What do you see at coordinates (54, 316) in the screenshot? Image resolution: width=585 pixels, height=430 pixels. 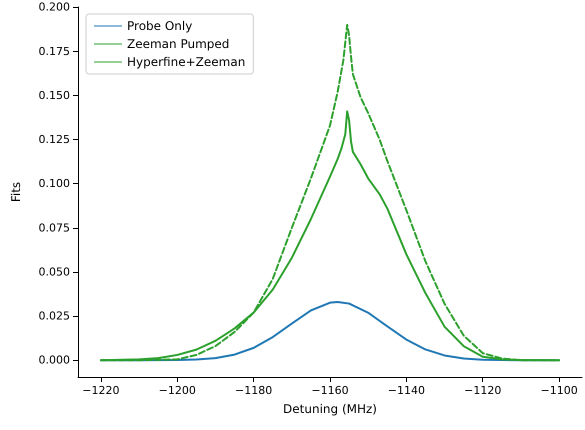 I see `y-tick-label: 0.025` at bounding box center [54, 316].